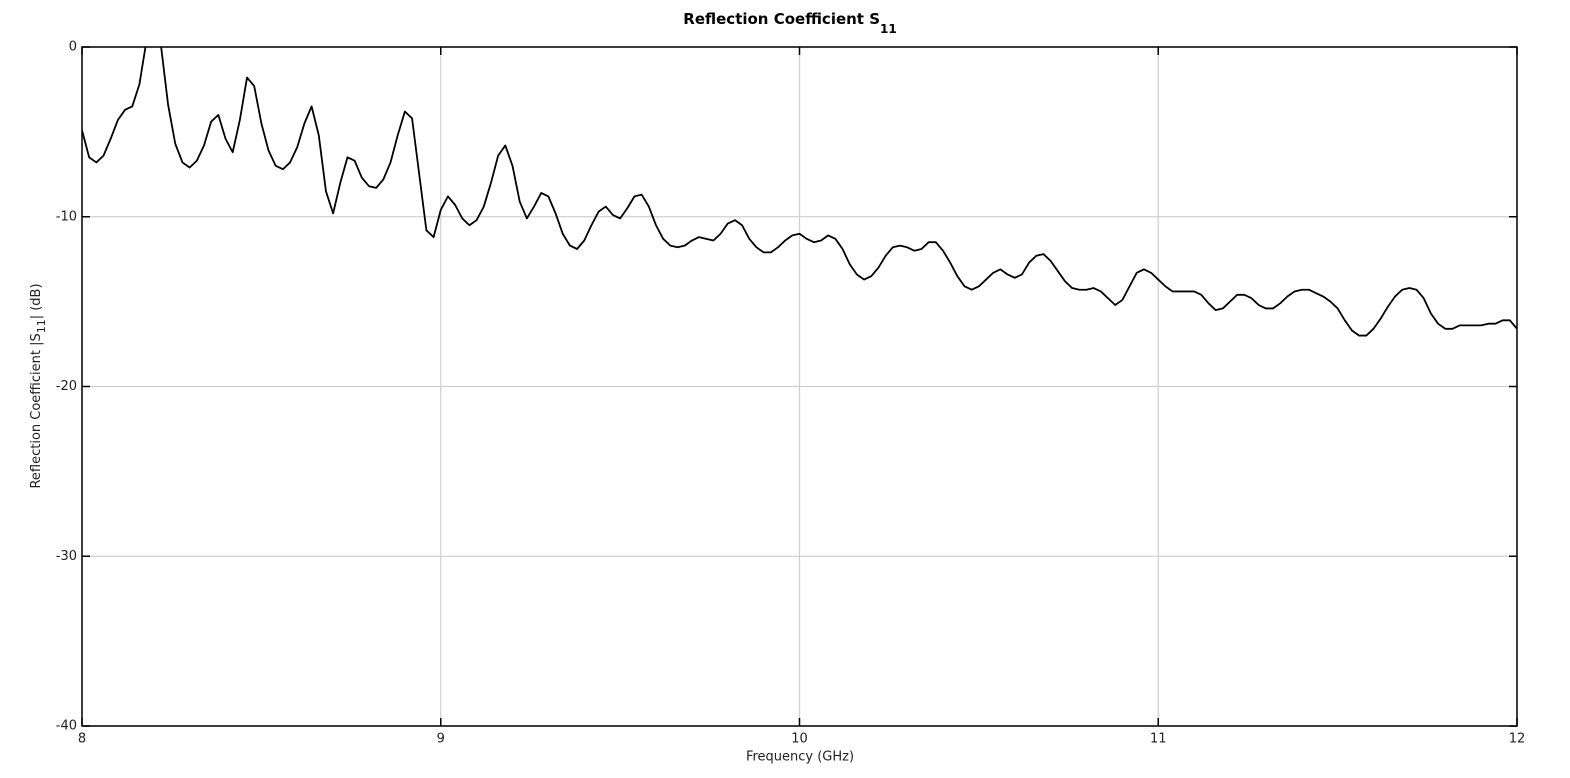 The width and height of the screenshot is (1570, 778). I want to click on chart-title: Reflection Coefficient S11, so click(789, 23).